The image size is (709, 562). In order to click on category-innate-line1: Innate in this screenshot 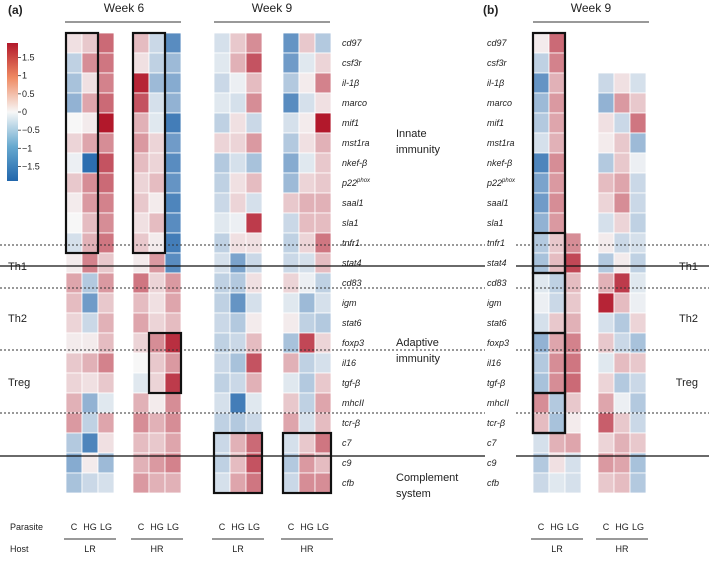, I will do `click(411, 134)`.